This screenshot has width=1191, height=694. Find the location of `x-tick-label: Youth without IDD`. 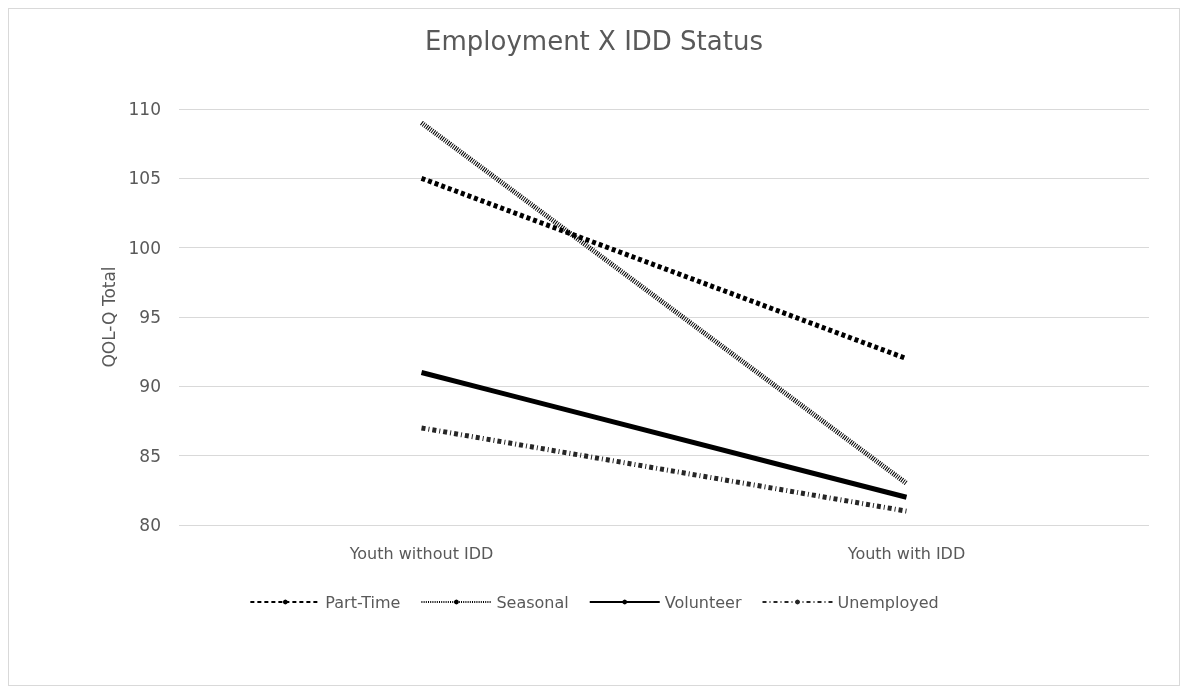

x-tick-label: Youth without IDD is located at coordinates (421, 553).